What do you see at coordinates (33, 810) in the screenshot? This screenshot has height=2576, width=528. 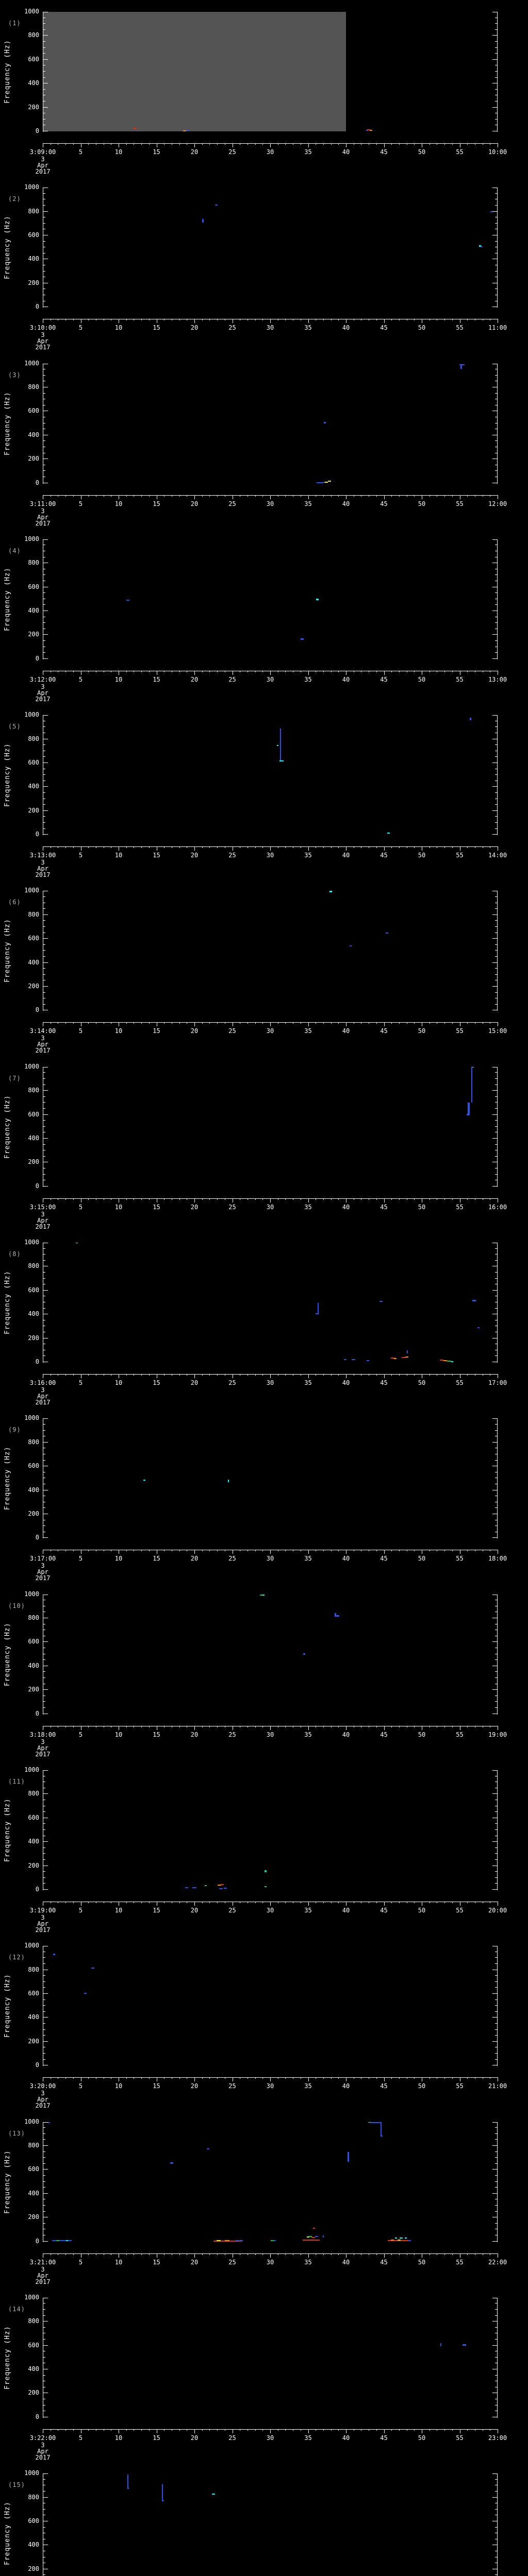 I see `y-tick-label: 200` at bounding box center [33, 810].